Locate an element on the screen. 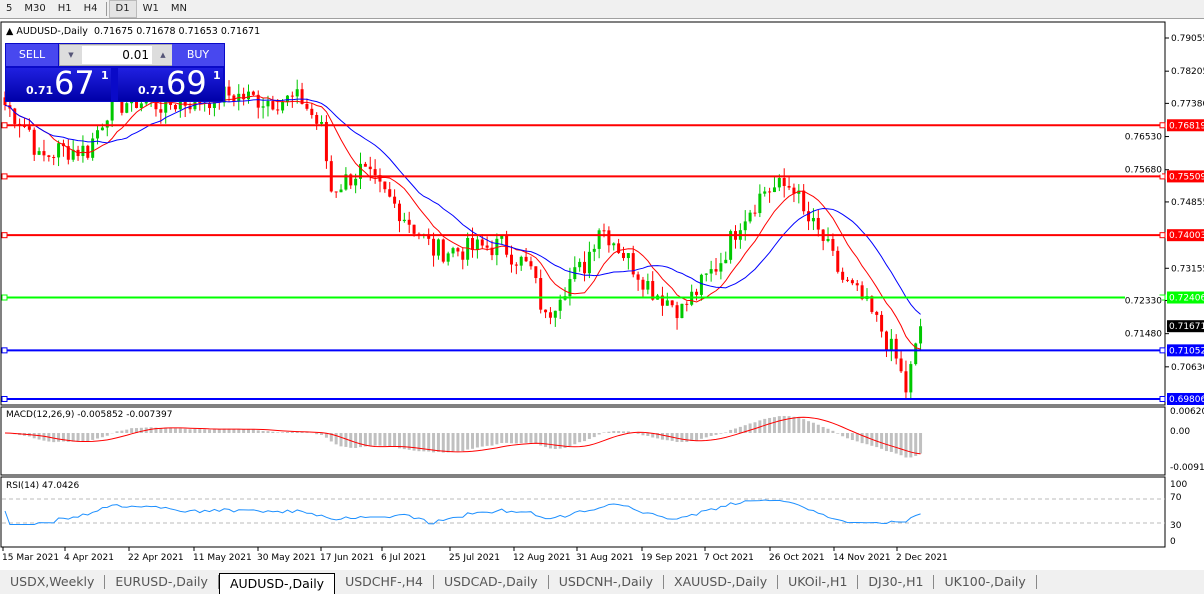  chart-tab: USDX,Weekly is located at coordinates (53, 582).